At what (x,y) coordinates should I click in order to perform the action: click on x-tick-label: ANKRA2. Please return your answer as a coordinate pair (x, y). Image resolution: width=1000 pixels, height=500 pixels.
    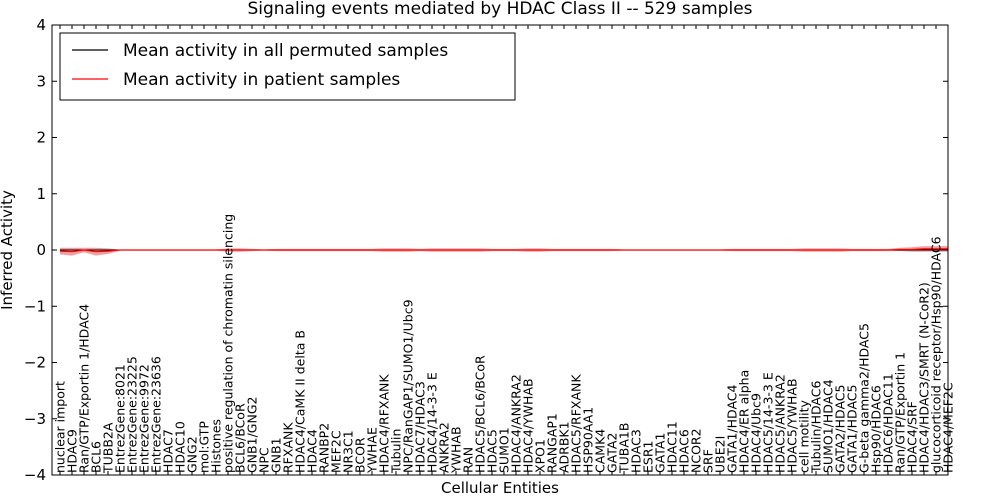
    Looking at the image, I should click on (444, 447).